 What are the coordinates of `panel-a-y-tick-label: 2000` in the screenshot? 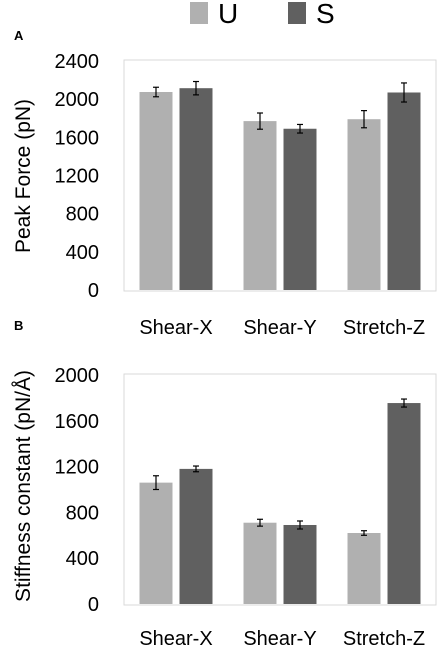 It's located at (77, 100).